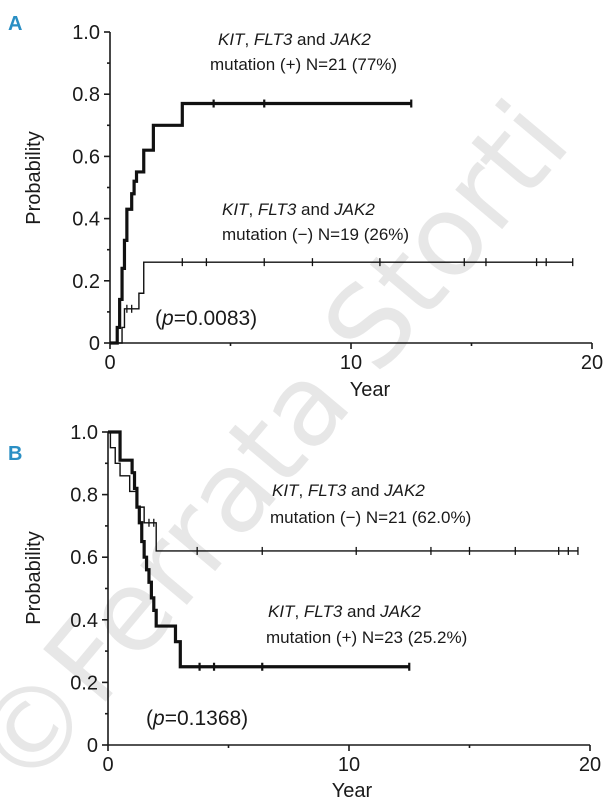 This screenshot has width=613, height=800. Describe the element at coordinates (349, 765) in the screenshot. I see `panel-b-x-tick-label: 10` at that location.